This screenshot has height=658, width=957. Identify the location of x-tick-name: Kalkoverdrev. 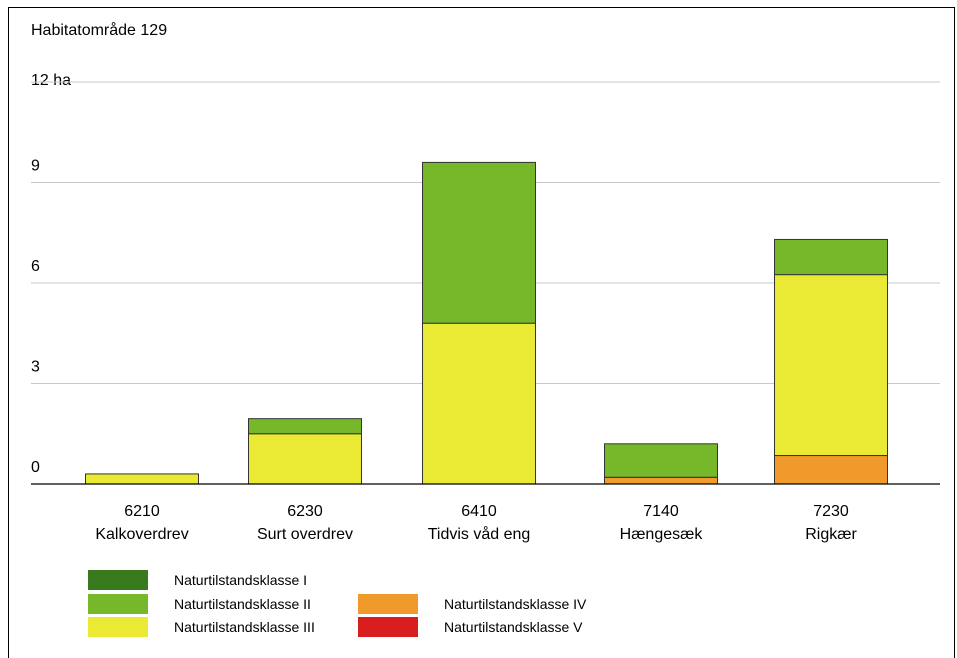
(141, 534).